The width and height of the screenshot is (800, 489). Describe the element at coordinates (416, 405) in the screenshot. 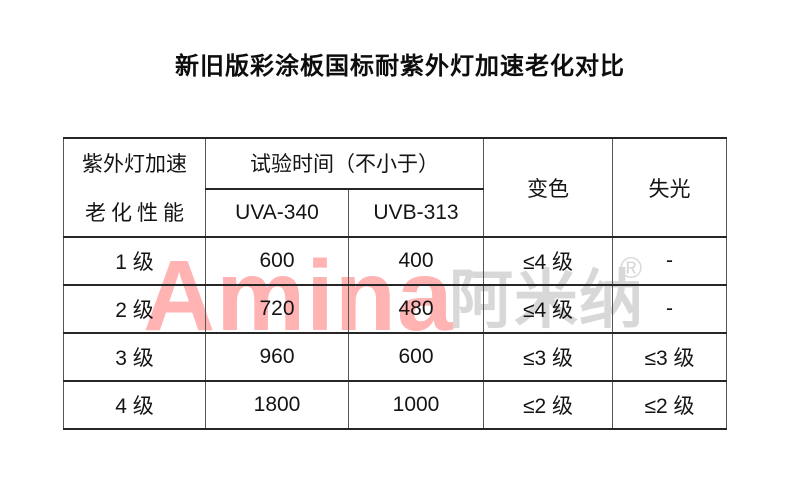

I see `uvb-hours-cell: 1000` at that location.